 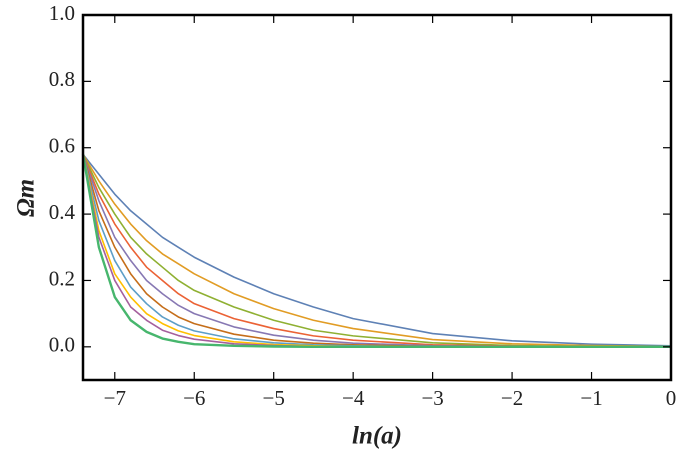 I want to click on x-tick-label: −3, so click(x=432, y=398).